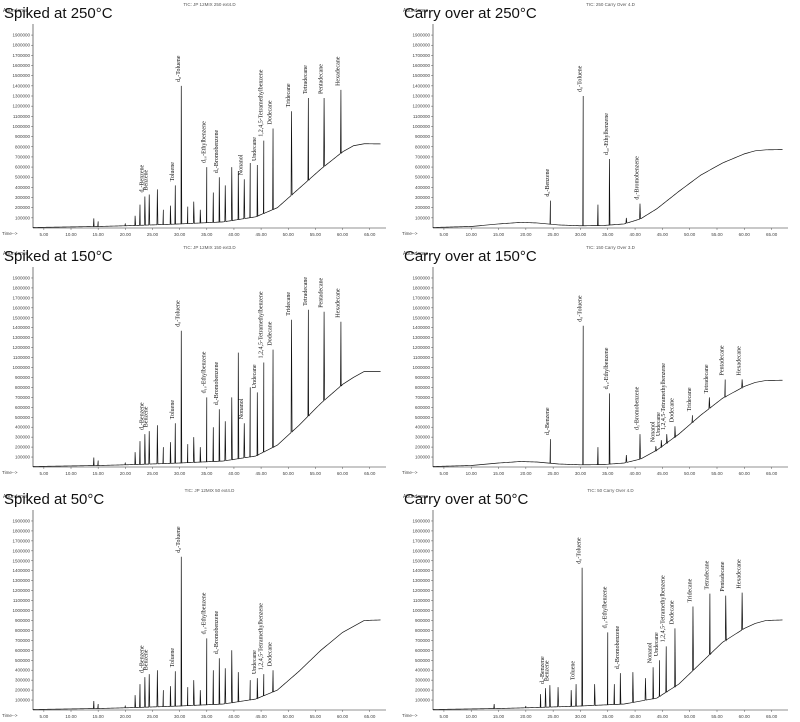  What do you see at coordinates (470, 13) in the screenshot?
I see `panel-title: Carry over at 250°C` at bounding box center [470, 13].